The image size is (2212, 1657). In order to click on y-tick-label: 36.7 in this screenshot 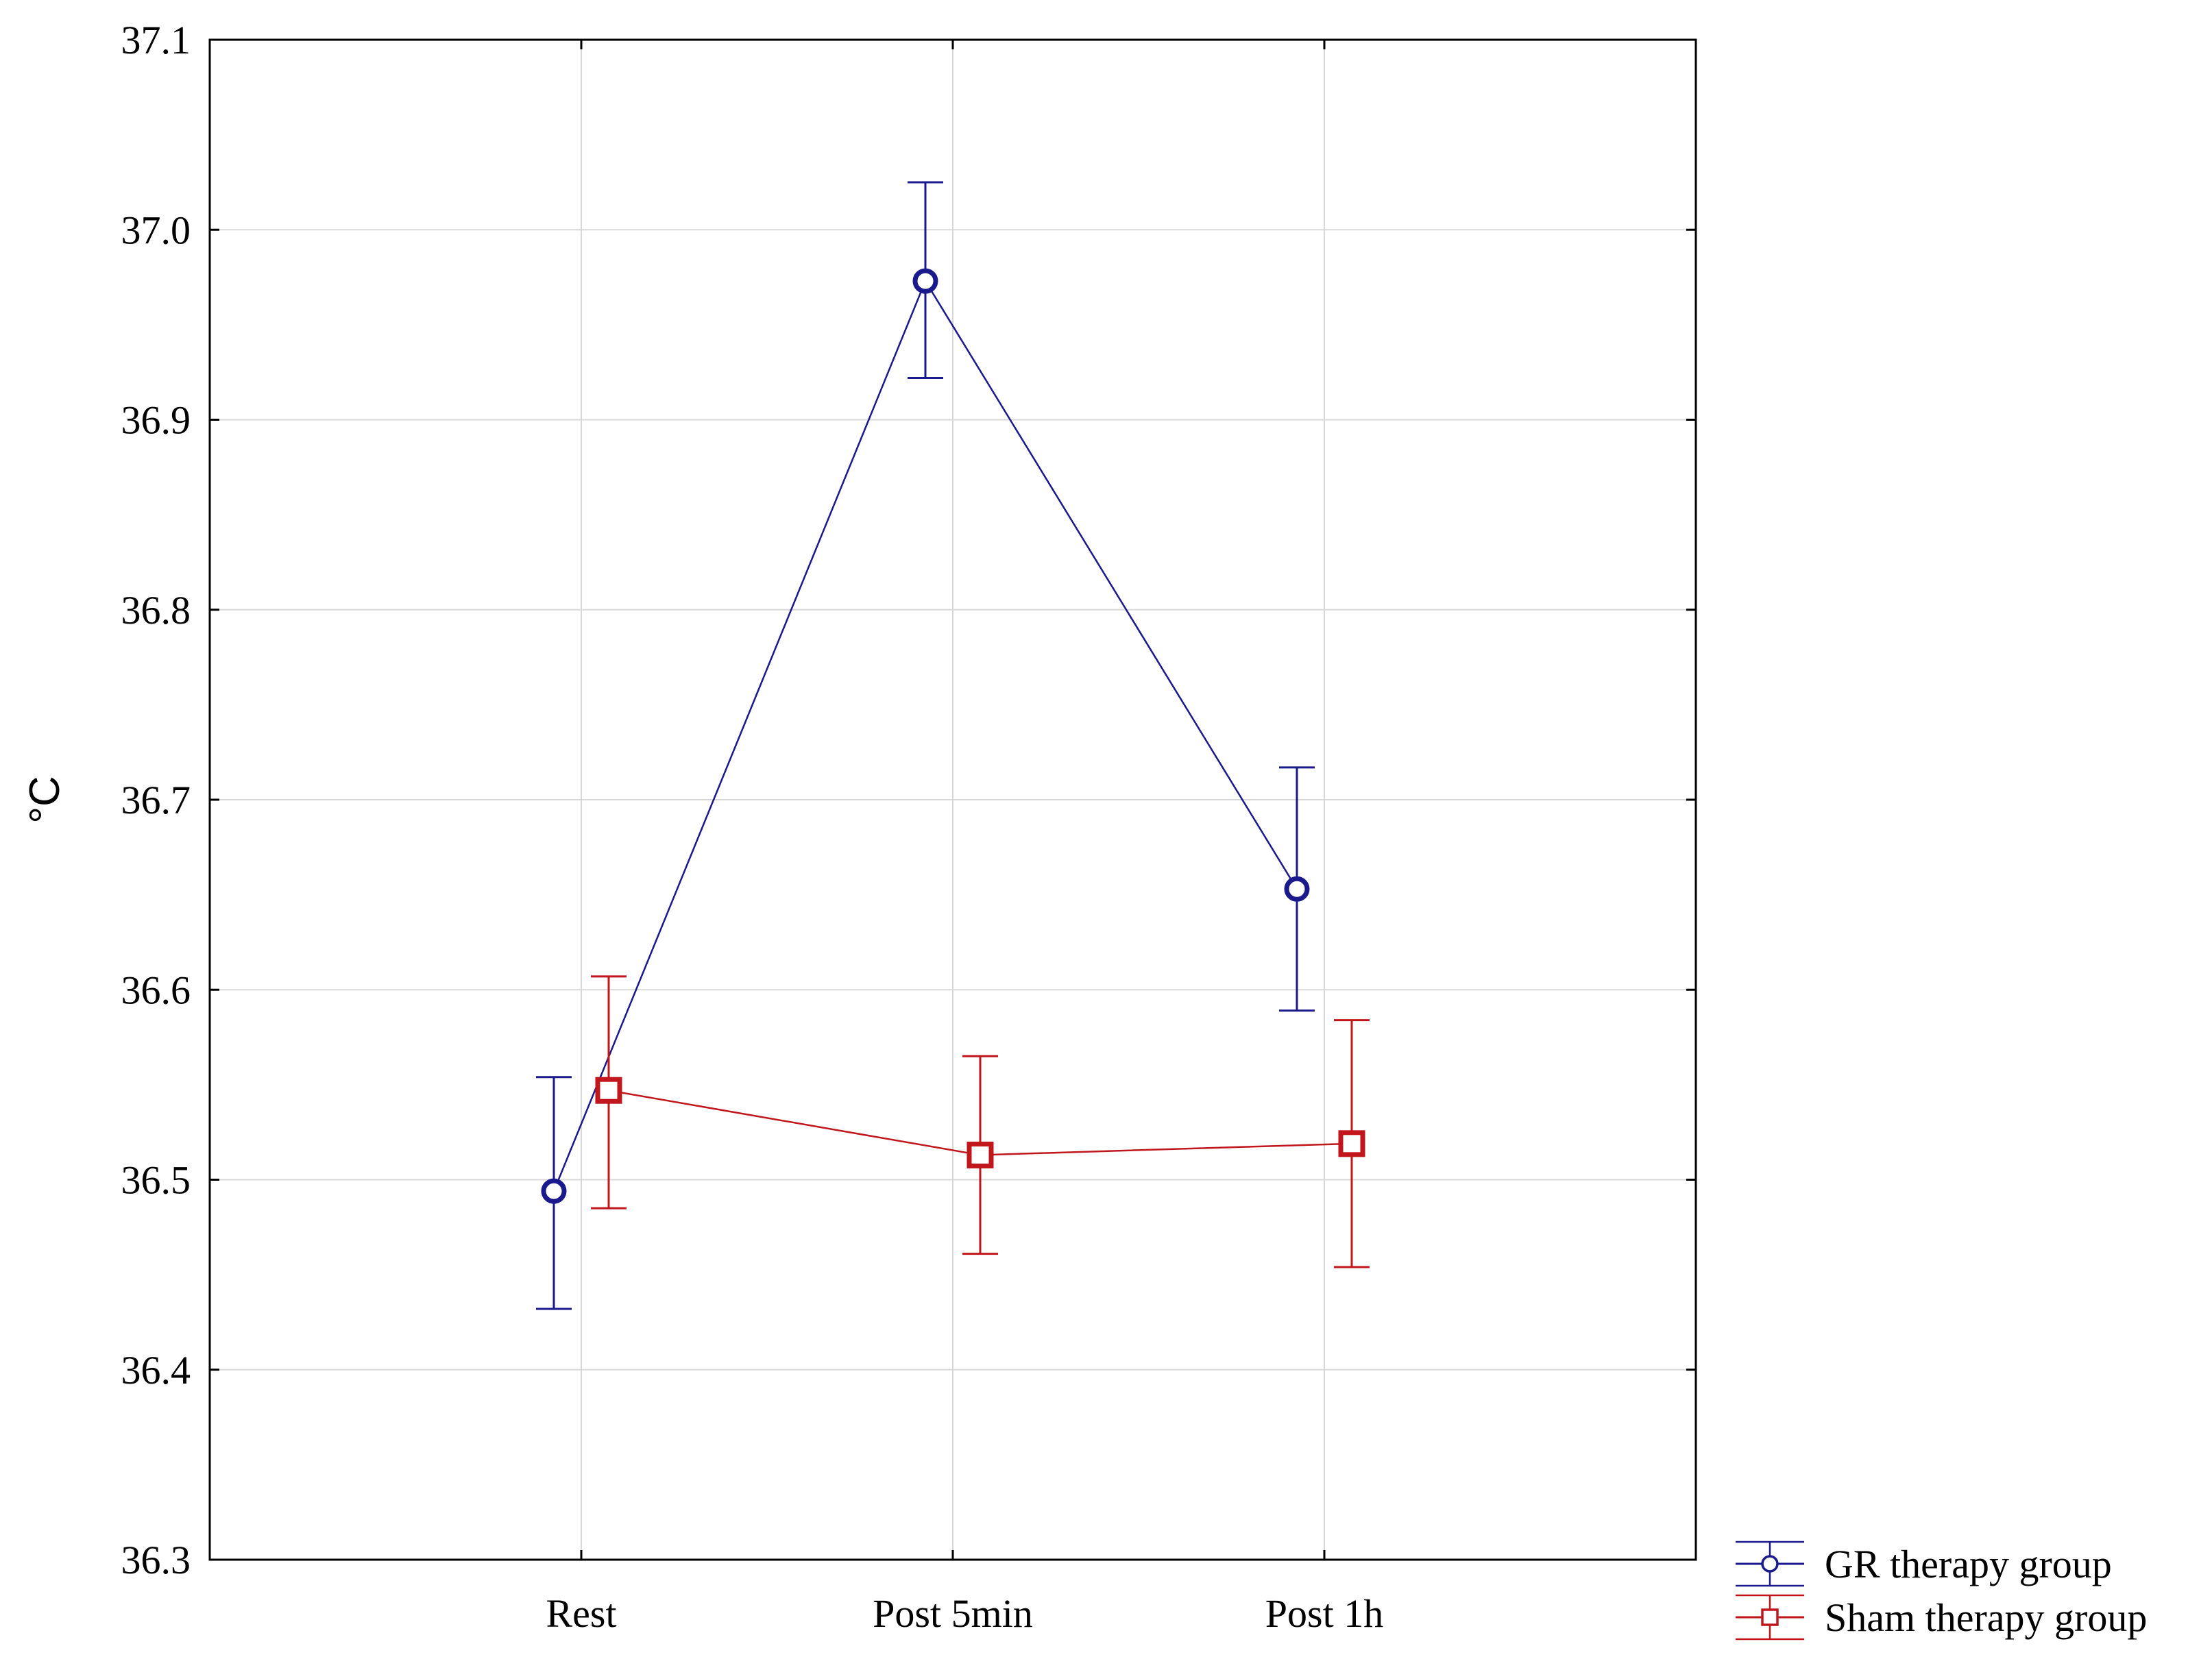, I will do `click(156, 800)`.